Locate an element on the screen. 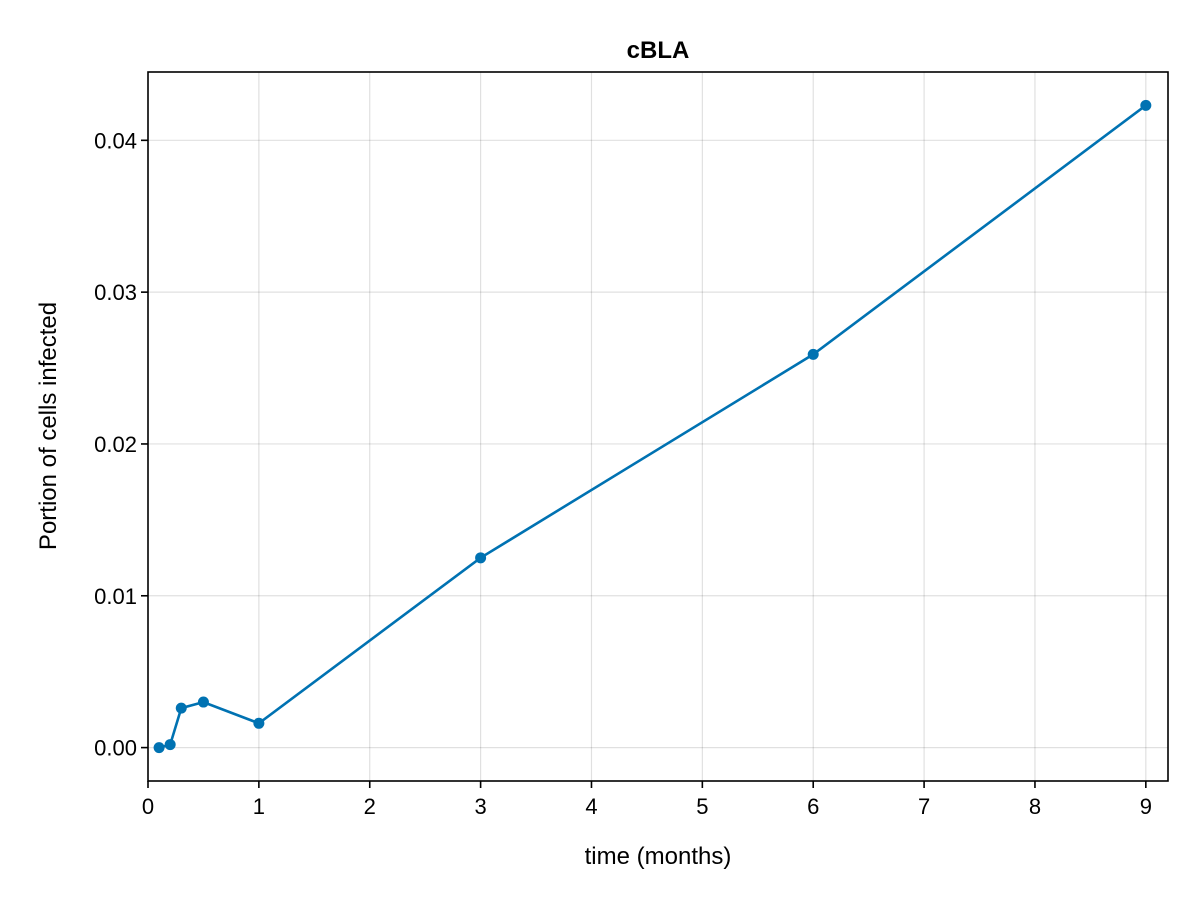 This screenshot has width=1200, height=900. y-tick-label: 0.02 is located at coordinates (115, 444).